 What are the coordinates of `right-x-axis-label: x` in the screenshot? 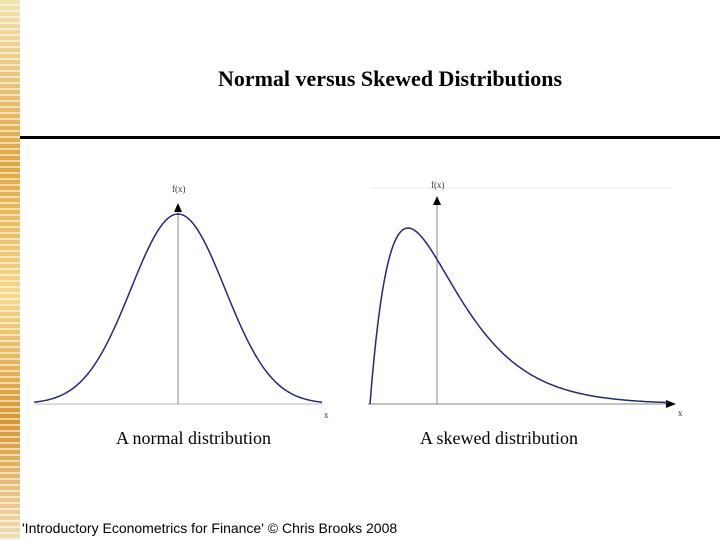 It's located at (680, 413).